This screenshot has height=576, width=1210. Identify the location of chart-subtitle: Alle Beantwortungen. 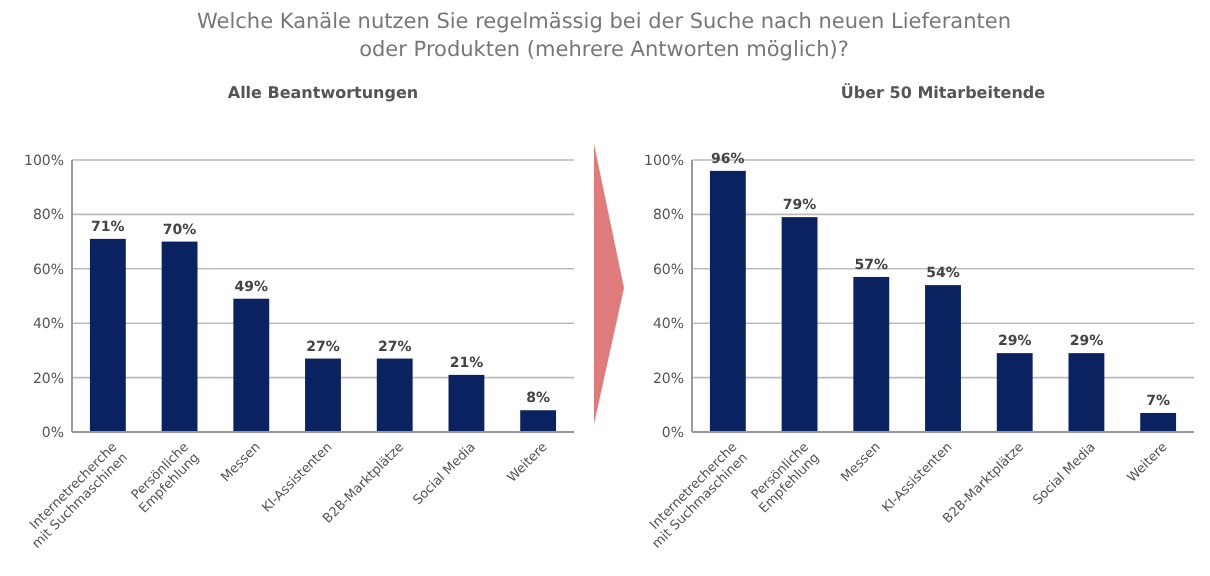
(323, 93).